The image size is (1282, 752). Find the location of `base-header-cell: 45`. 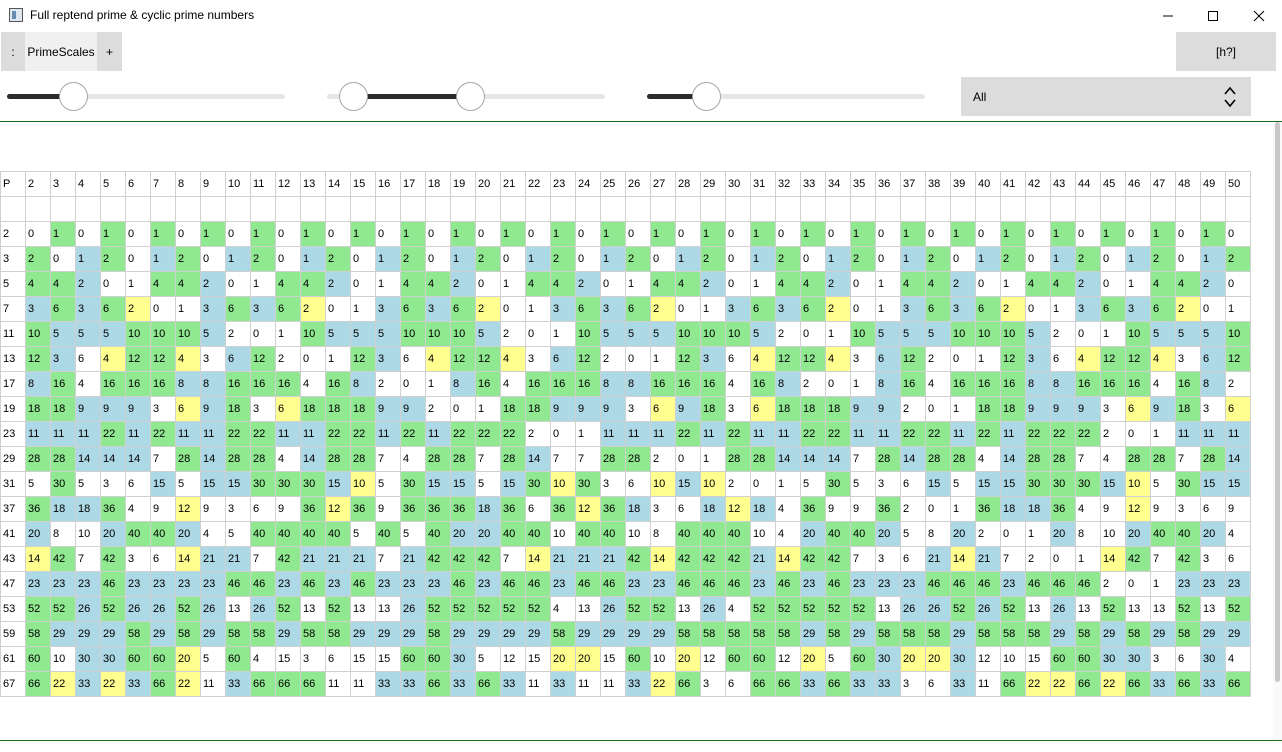

base-header-cell: 45 is located at coordinates (1113, 184).